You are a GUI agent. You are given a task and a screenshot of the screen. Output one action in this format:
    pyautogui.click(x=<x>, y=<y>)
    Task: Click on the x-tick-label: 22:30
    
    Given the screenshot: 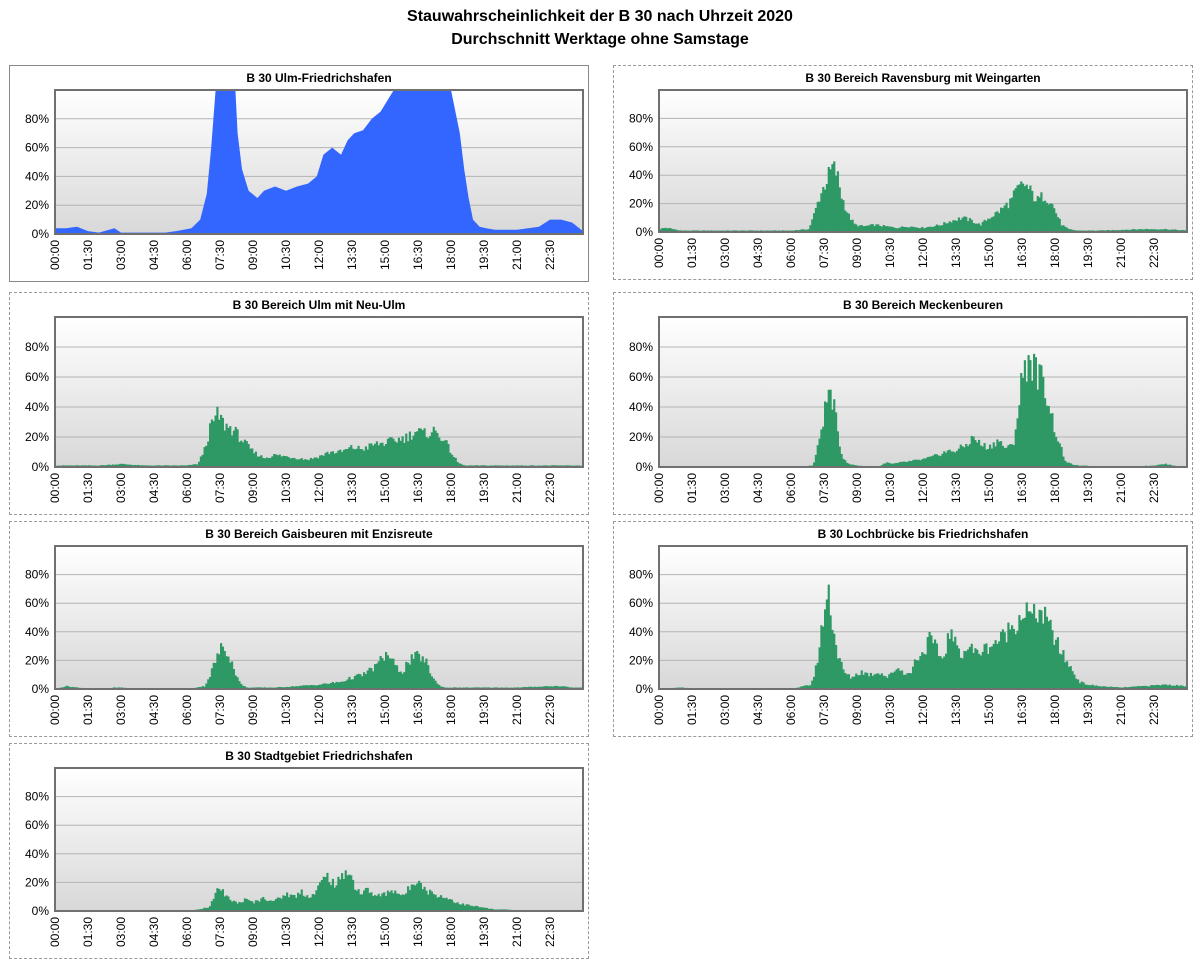 What is the action you would take?
    pyautogui.click(x=1154, y=253)
    